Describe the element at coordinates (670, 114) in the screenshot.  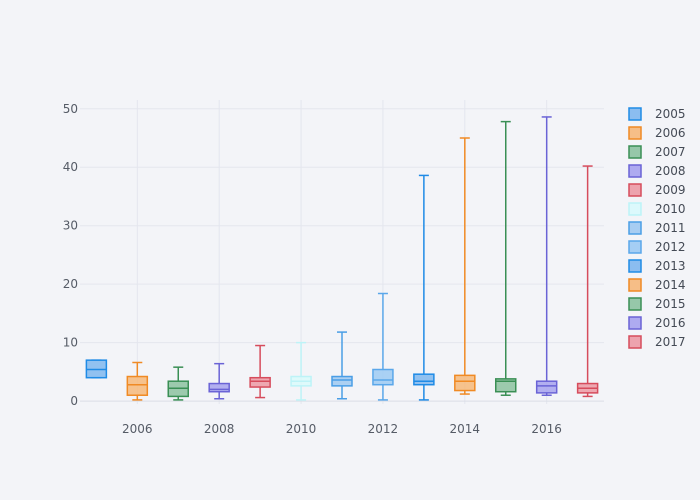
I see `legend-label: 2005` at that location.